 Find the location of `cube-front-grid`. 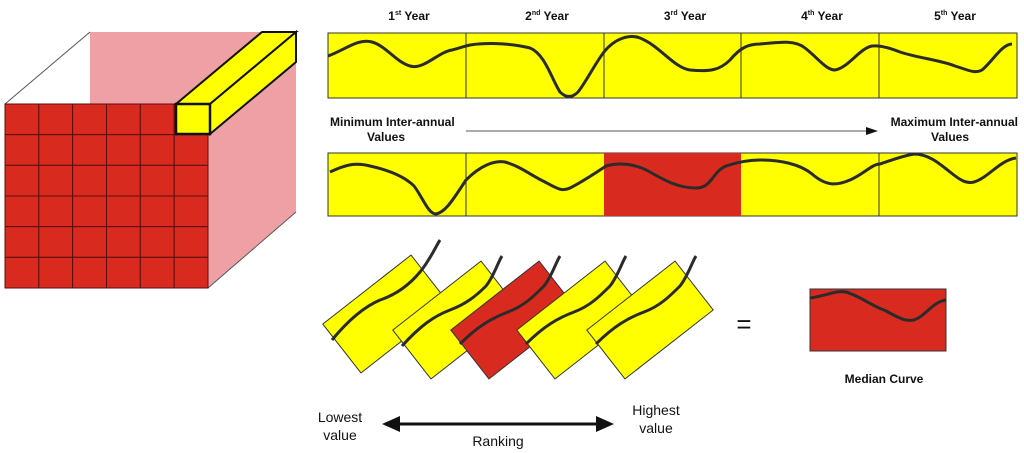

cube-front-grid is located at coordinates (106, 196).